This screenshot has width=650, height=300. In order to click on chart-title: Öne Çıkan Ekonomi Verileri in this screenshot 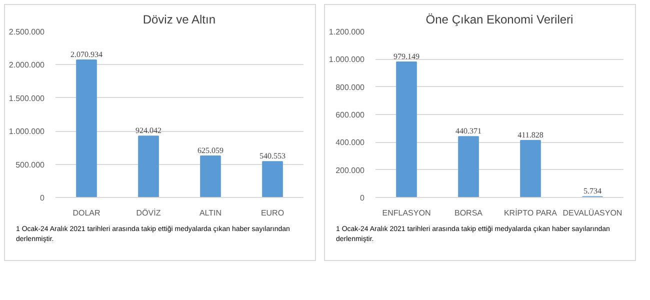, I will do `click(500, 19)`.